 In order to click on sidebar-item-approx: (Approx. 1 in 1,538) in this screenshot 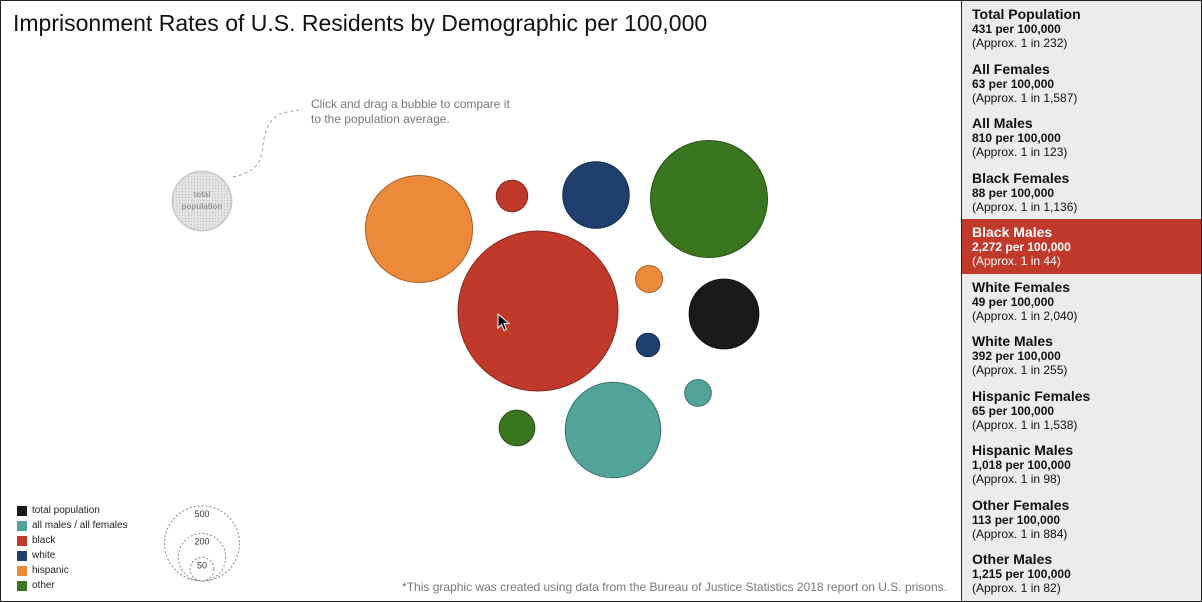, I will do `click(1025, 424)`.